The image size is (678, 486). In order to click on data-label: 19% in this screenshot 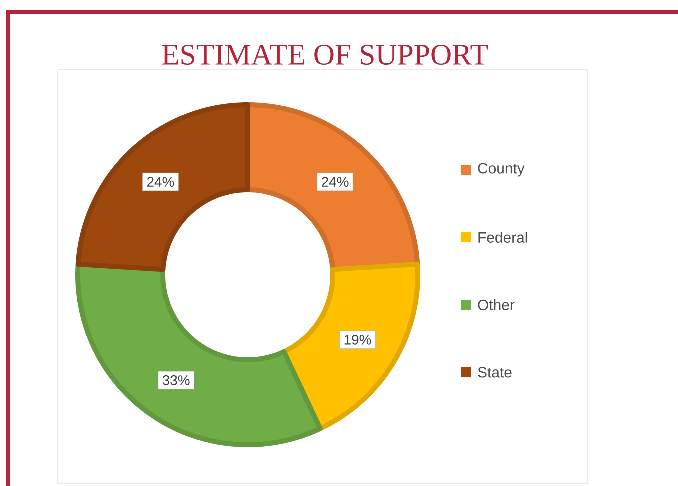, I will do `click(358, 339)`.